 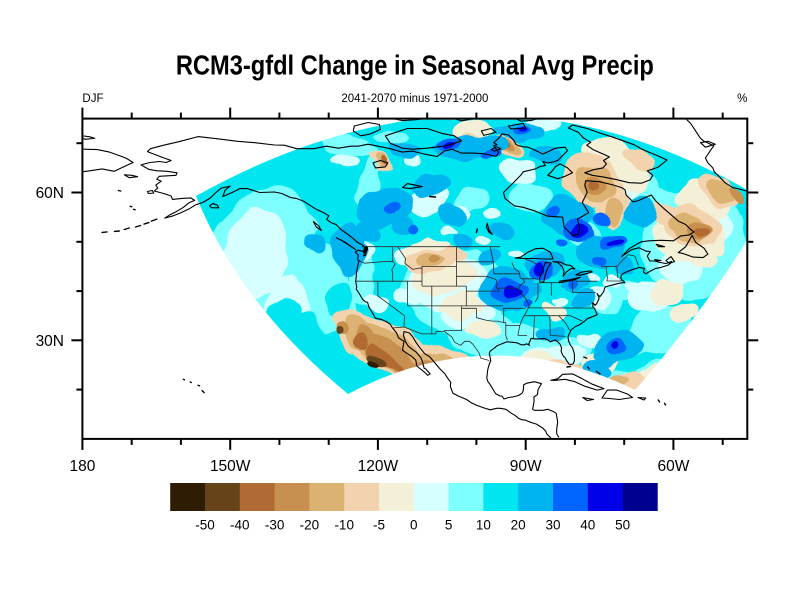 What do you see at coordinates (449, 525) in the screenshot?
I see `colorbar-label-5: 5` at bounding box center [449, 525].